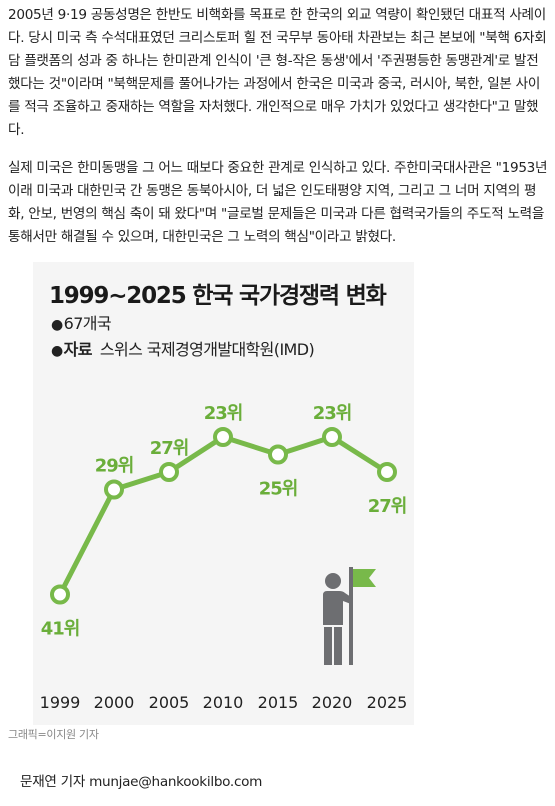  Describe the element at coordinates (60, 702) in the screenshot. I see `x-tick-label: 1999` at that location.